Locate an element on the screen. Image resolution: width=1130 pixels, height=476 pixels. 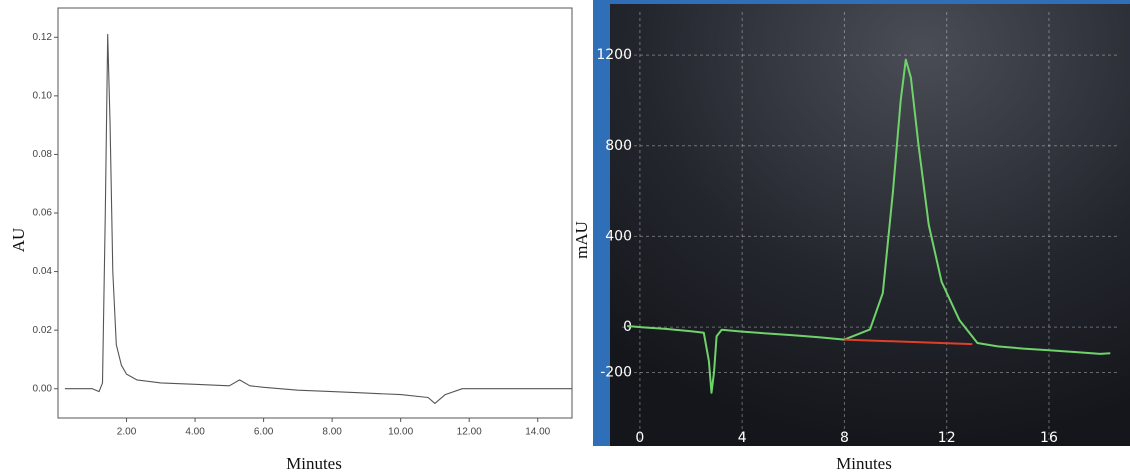
data-line is located at coordinates (908, 342).